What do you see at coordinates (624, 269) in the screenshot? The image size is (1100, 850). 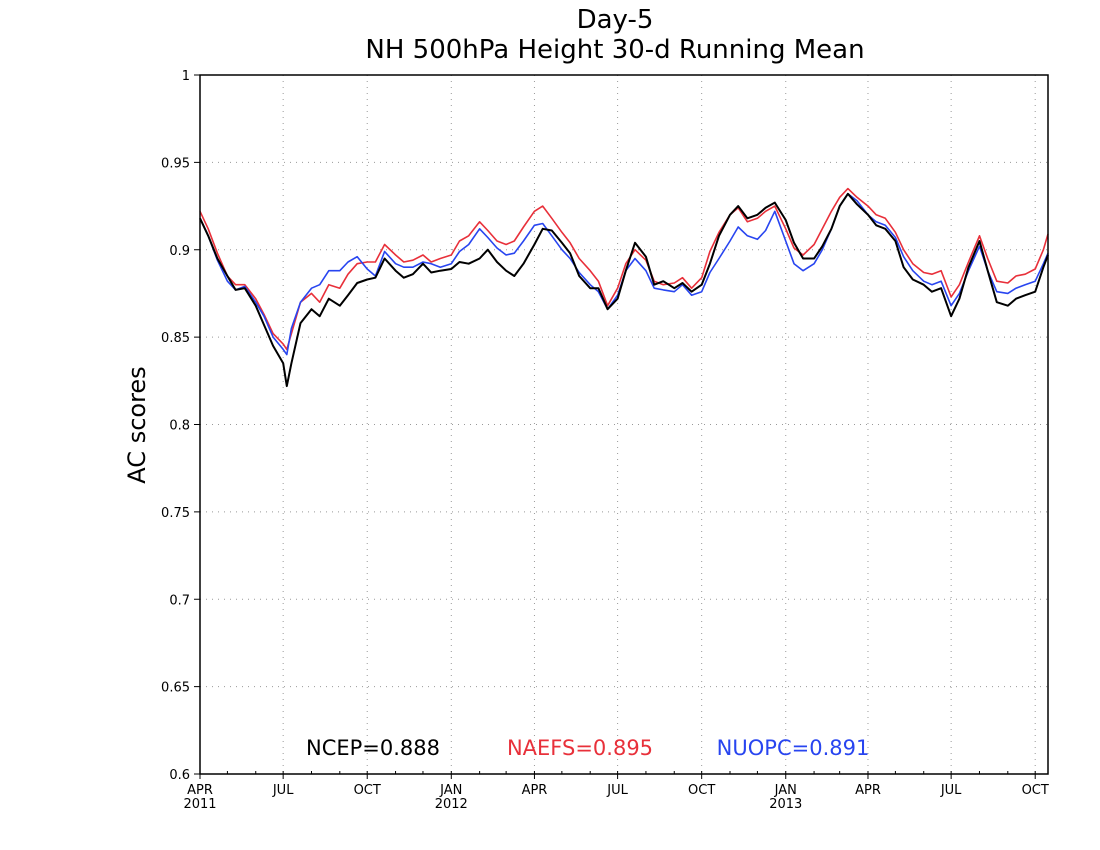 I see `series-line-naefs` at bounding box center [624, 269].